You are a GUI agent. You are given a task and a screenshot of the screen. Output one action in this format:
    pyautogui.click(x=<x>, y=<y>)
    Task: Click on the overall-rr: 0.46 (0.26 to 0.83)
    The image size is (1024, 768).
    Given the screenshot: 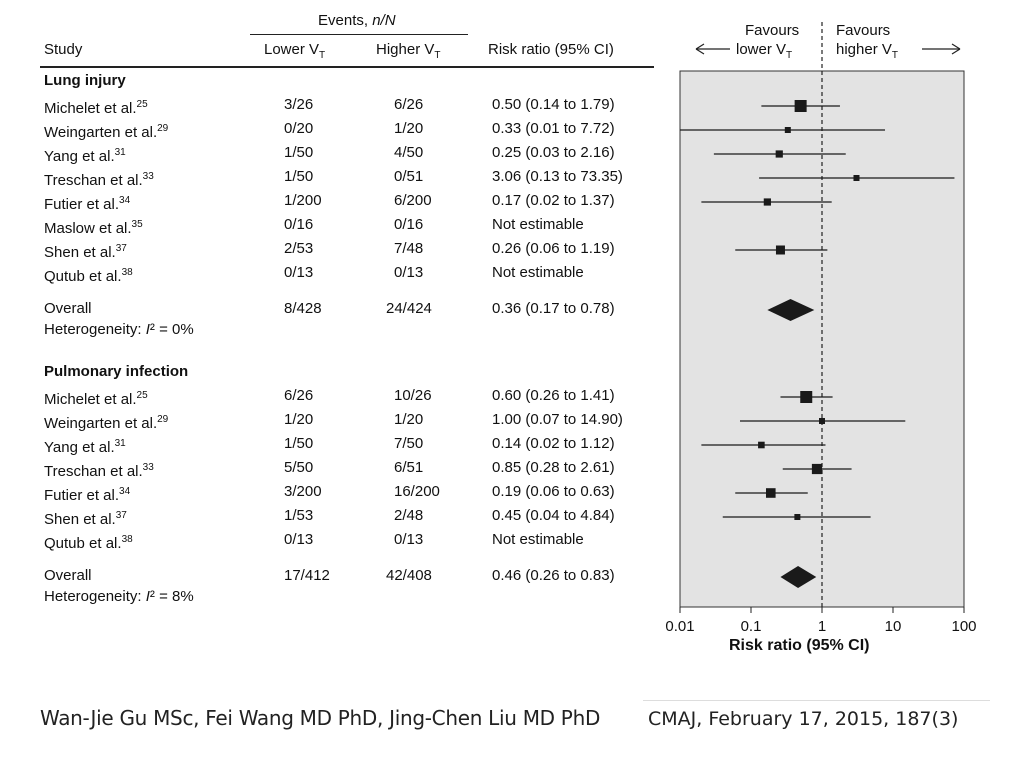 What is the action you would take?
    pyautogui.click(x=553, y=575)
    